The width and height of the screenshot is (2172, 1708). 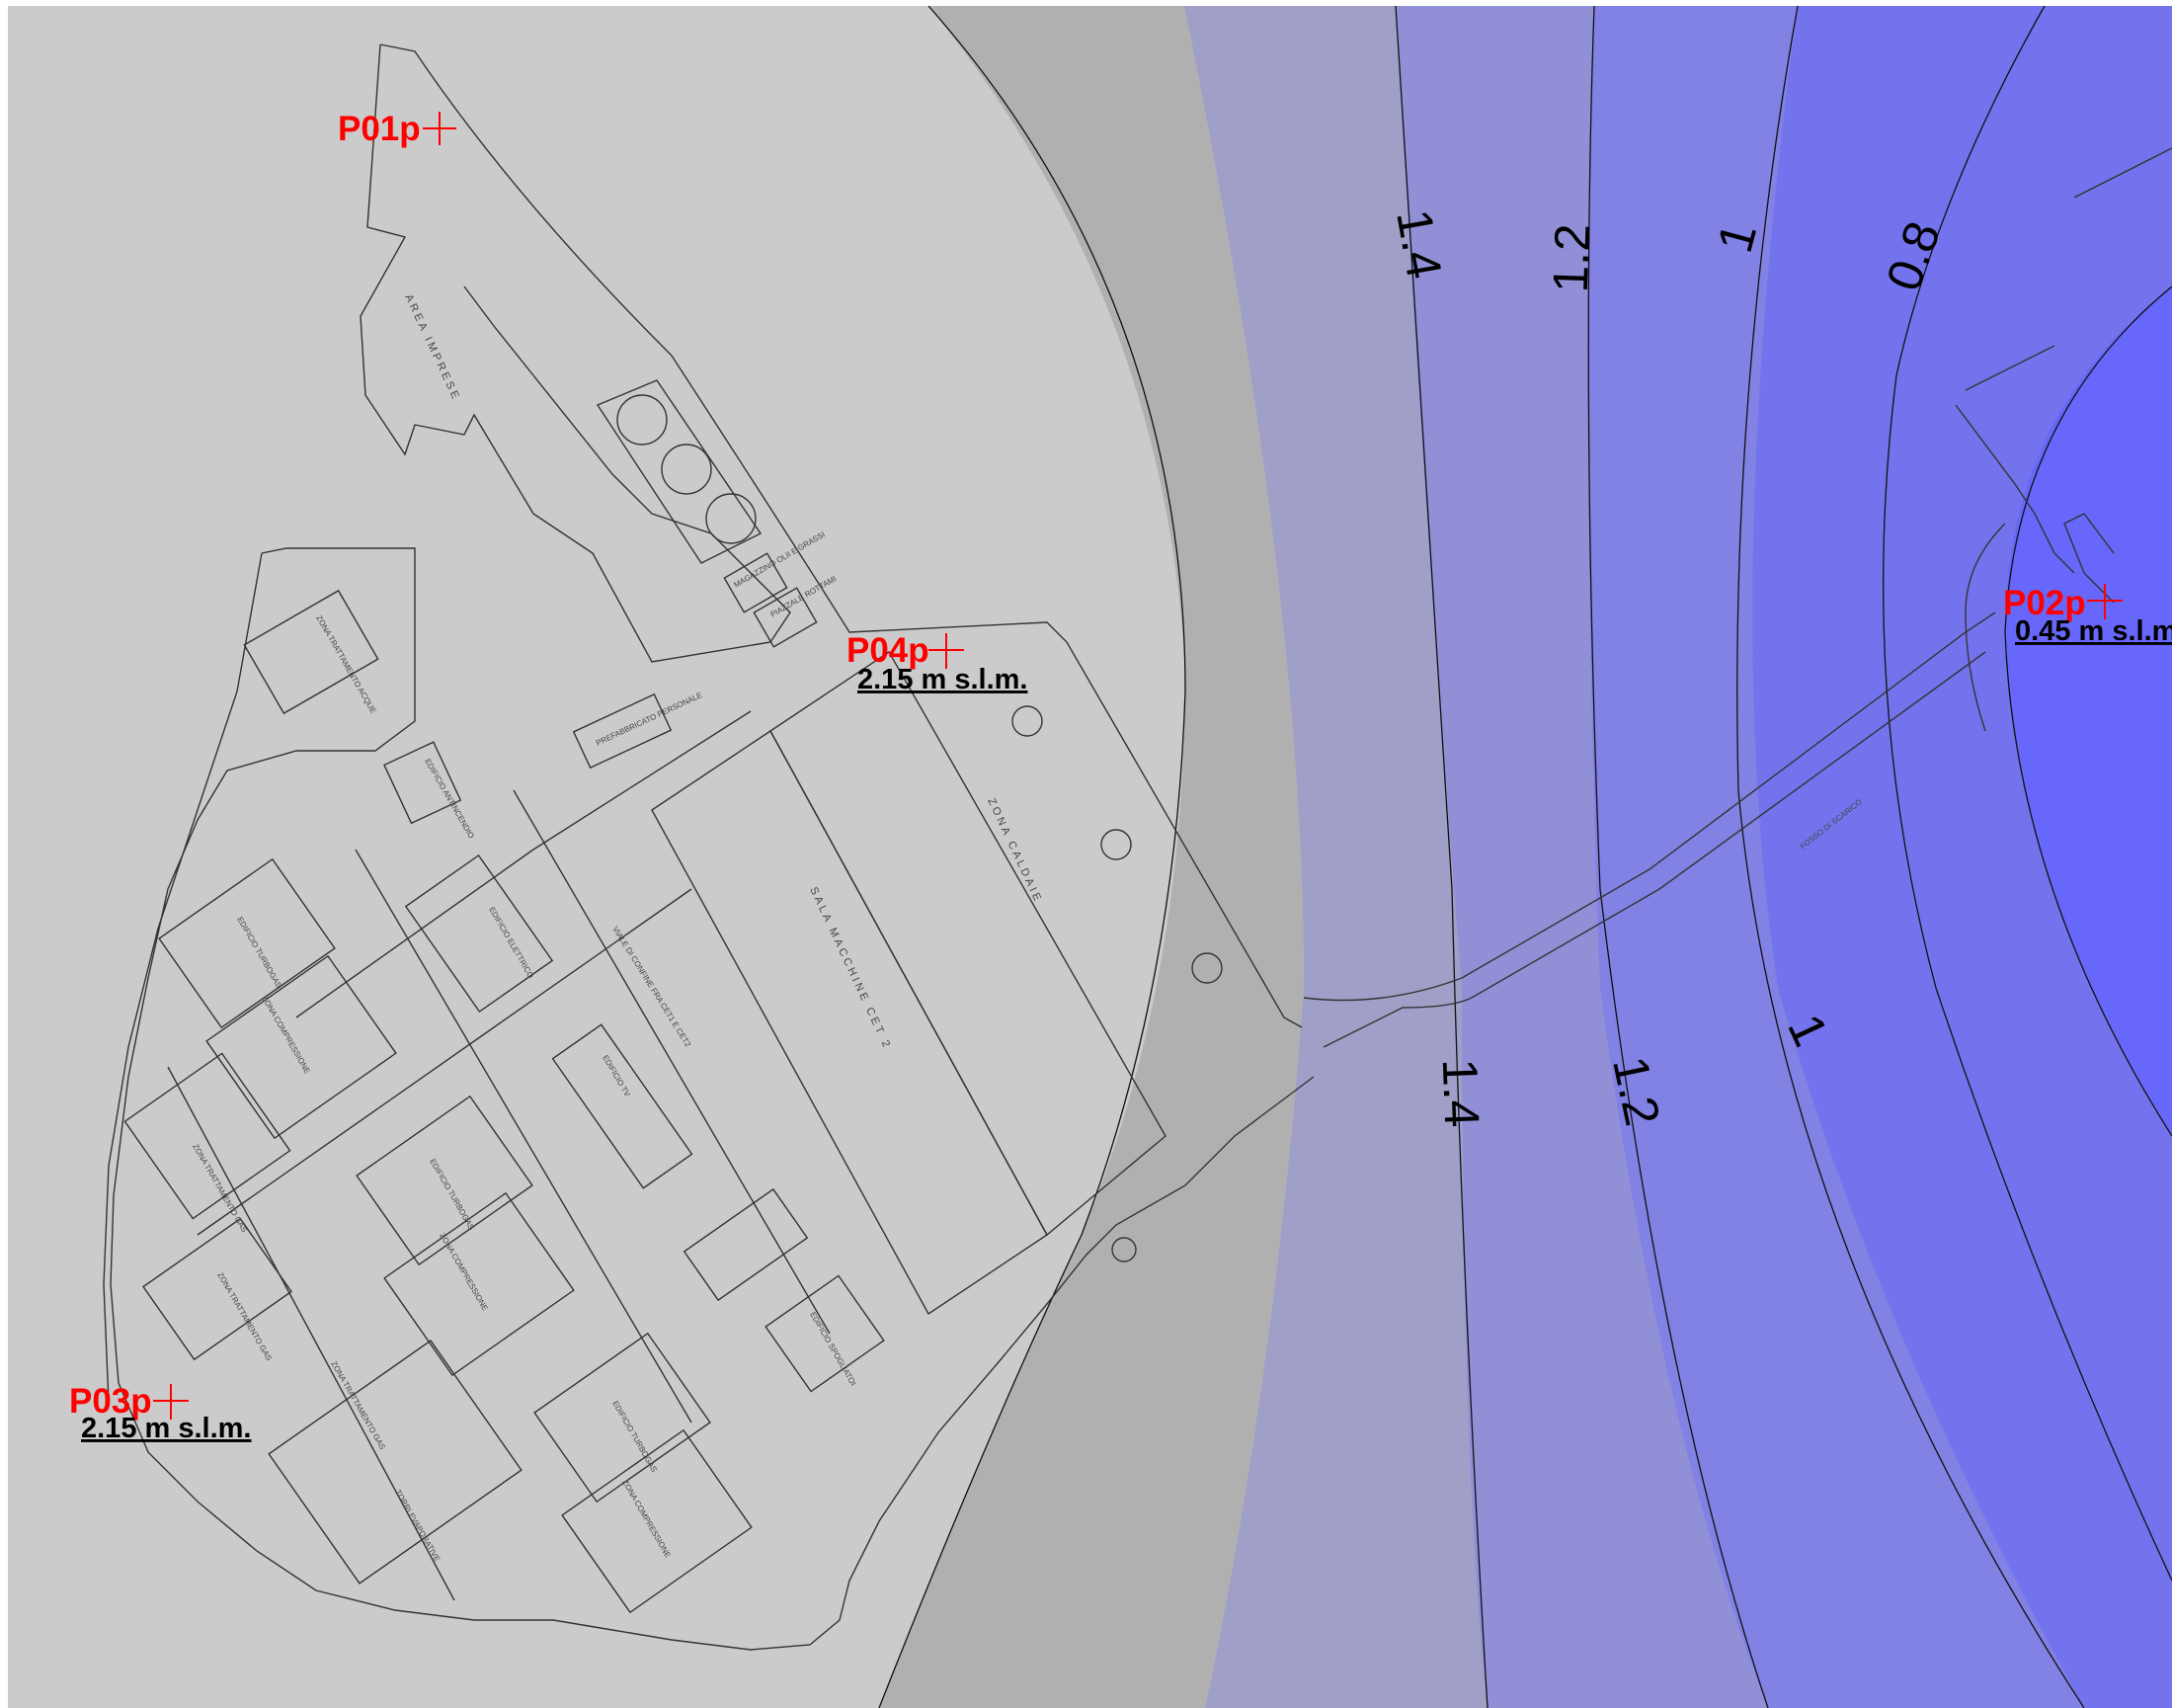 I want to click on well, so click(x=1124, y=1250).